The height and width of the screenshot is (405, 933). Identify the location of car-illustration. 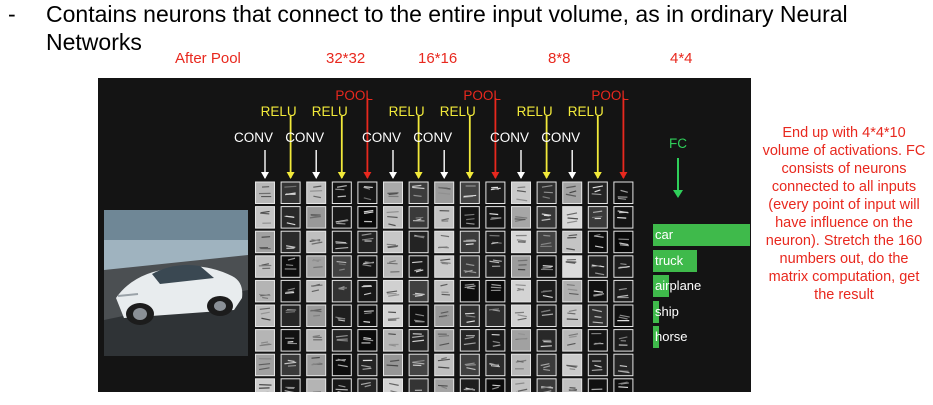
(176, 283).